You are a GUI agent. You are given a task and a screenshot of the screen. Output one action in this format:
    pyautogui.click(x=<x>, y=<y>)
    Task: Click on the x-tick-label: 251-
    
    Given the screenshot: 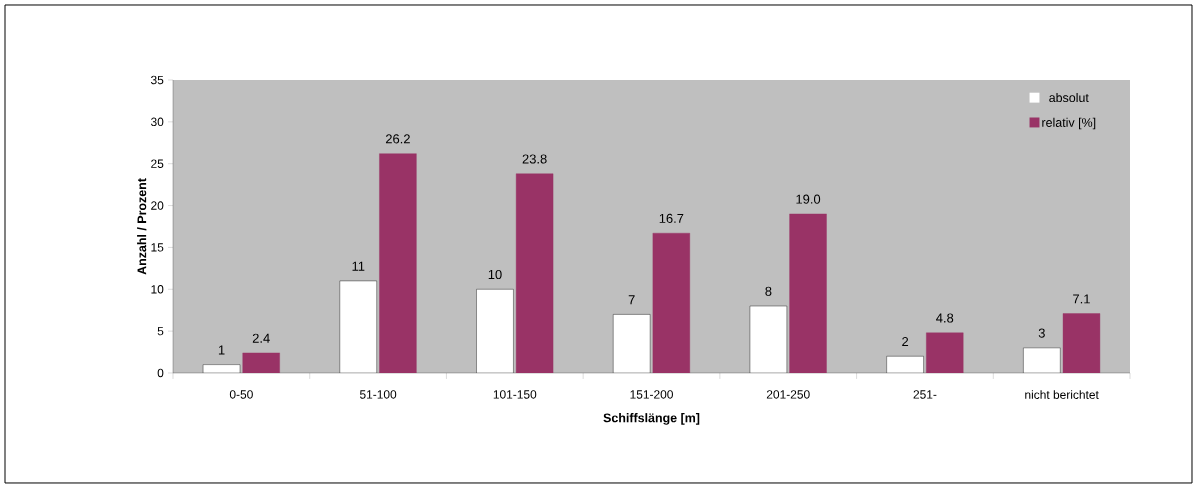 What is the action you would take?
    pyautogui.click(x=925, y=394)
    